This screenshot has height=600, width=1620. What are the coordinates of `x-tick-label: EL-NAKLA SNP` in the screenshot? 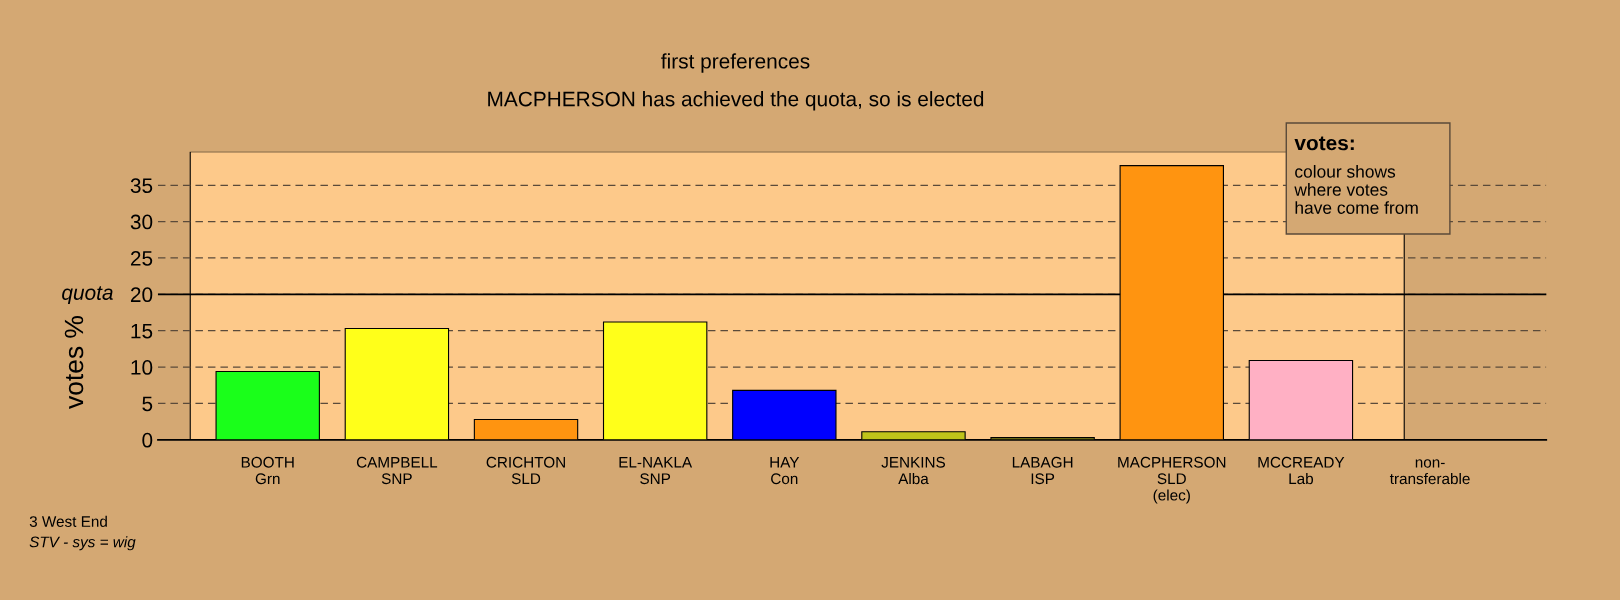 It's located at (656, 471).